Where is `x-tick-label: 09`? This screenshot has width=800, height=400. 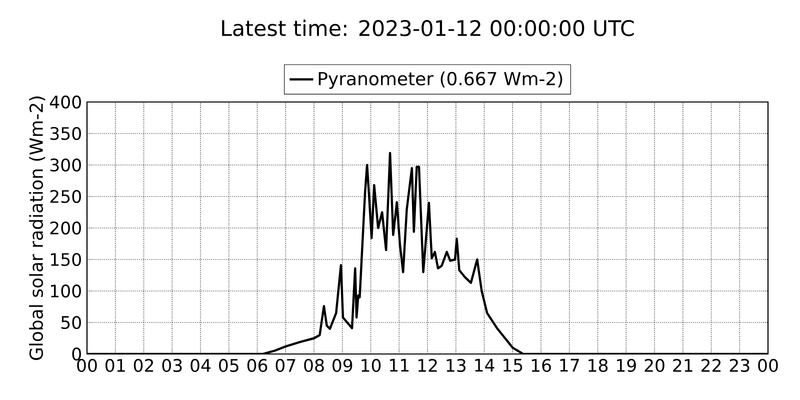
x-tick-label: 09 is located at coordinates (342, 365).